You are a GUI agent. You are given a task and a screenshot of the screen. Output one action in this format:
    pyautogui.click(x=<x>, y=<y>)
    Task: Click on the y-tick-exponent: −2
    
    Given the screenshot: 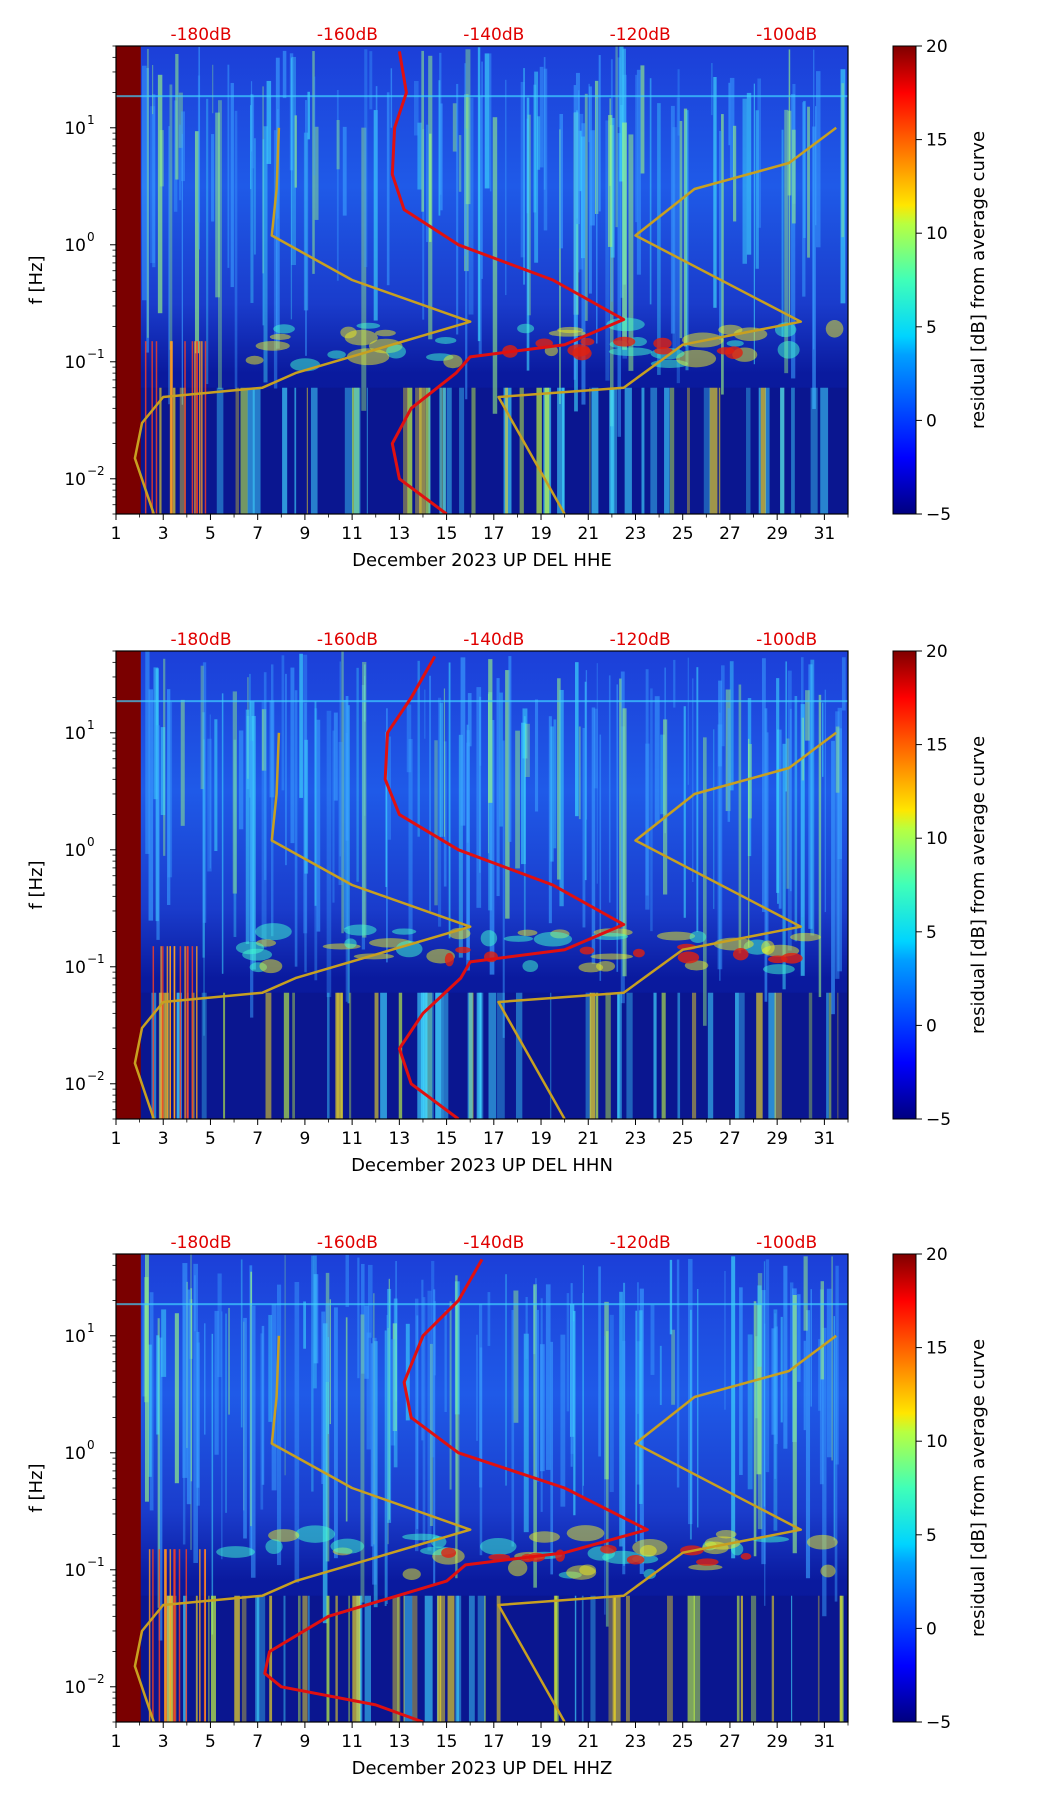 What is the action you would take?
    pyautogui.click(x=96, y=1076)
    